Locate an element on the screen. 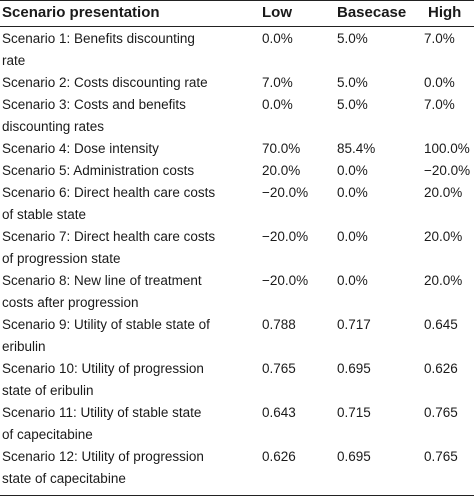  scenario-label-line: Scenario 12: Utility of progression is located at coordinates (103, 456).